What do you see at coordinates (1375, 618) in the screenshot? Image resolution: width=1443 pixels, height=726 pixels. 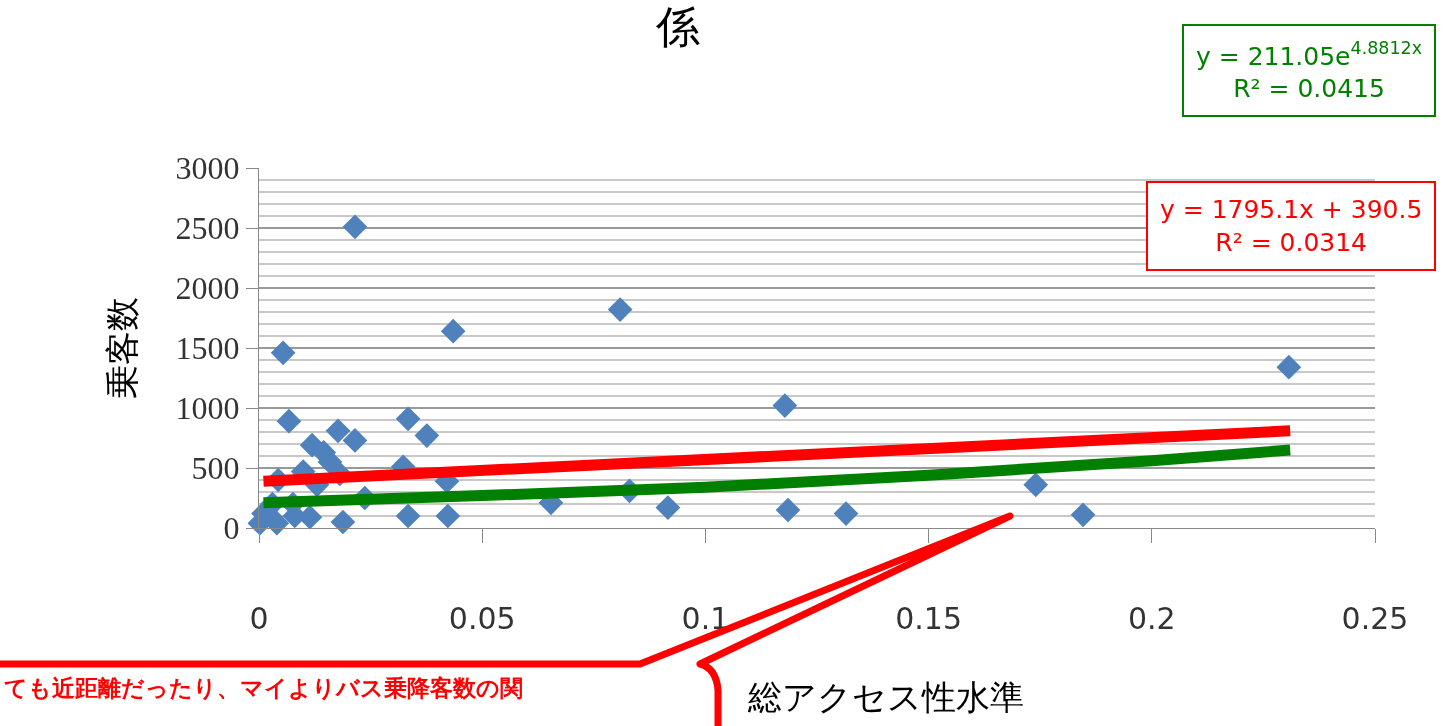 I see `x-tick-label: 0.25` at bounding box center [1375, 618].